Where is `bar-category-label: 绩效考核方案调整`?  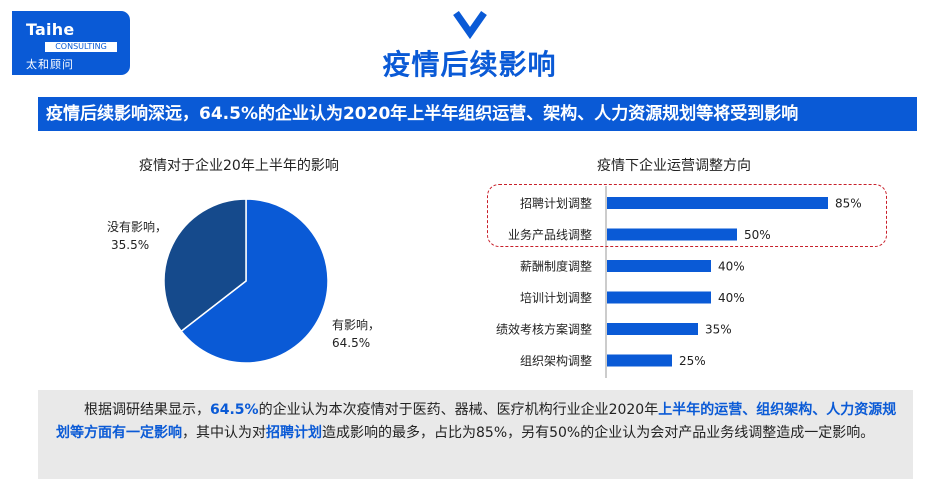
bar-category-label: 绩效考核方案调整 is located at coordinates (544, 329).